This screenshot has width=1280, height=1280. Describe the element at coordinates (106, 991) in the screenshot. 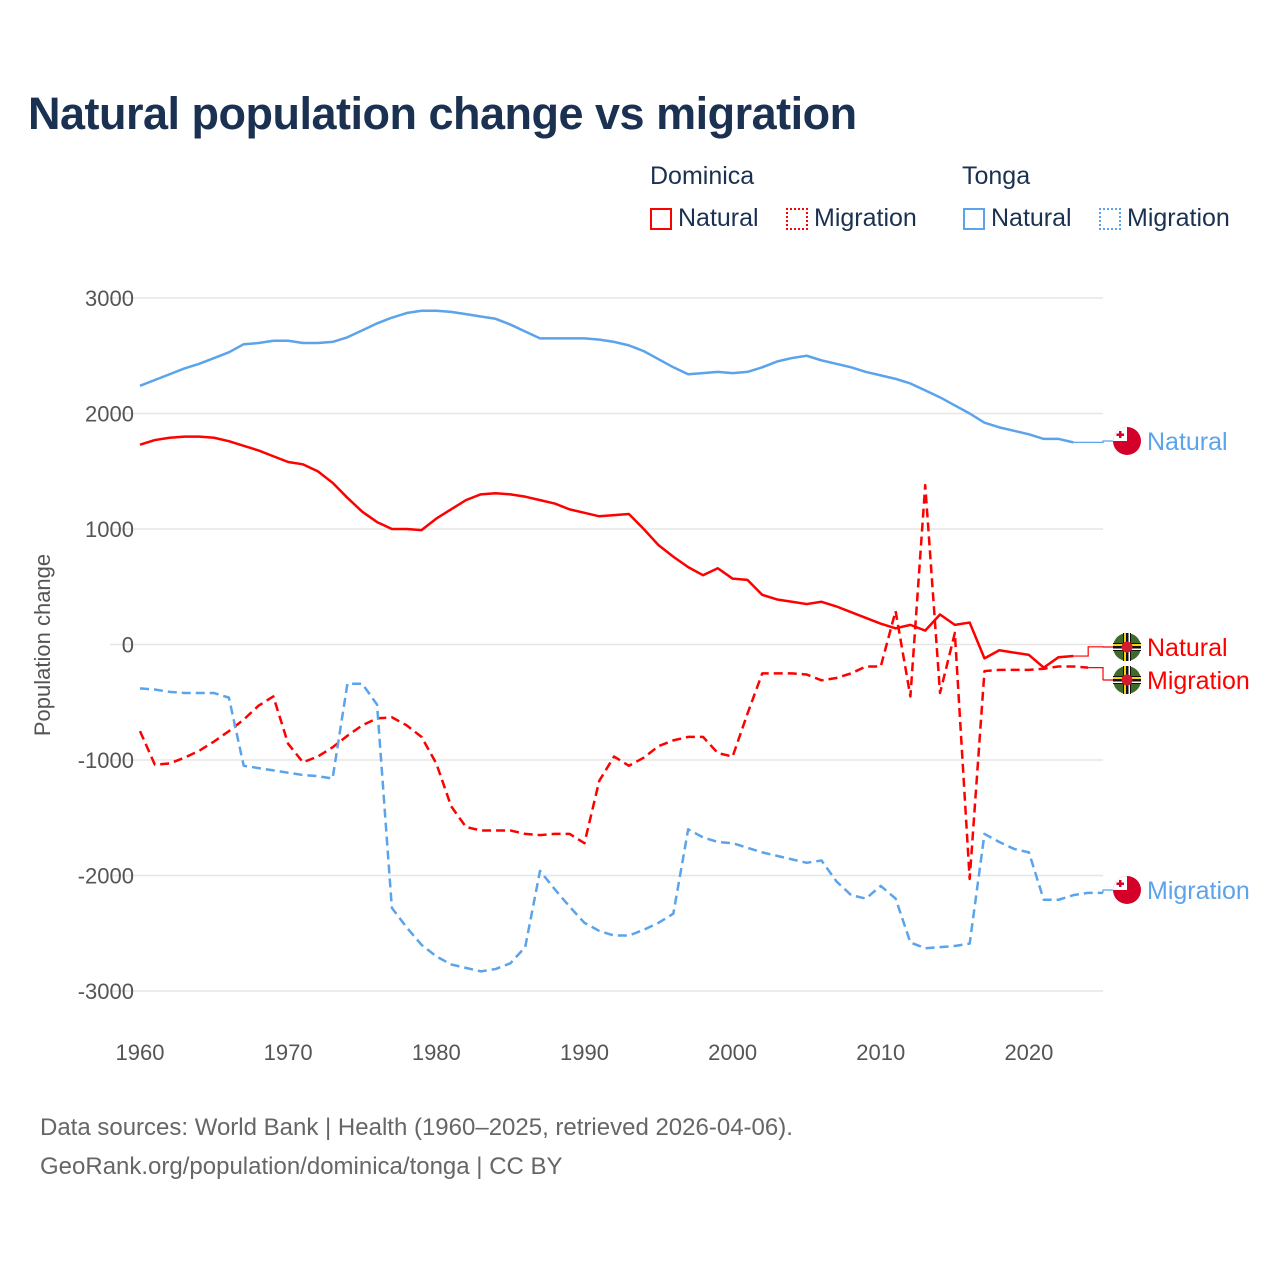

I see `y-tick-label: -3000` at that location.